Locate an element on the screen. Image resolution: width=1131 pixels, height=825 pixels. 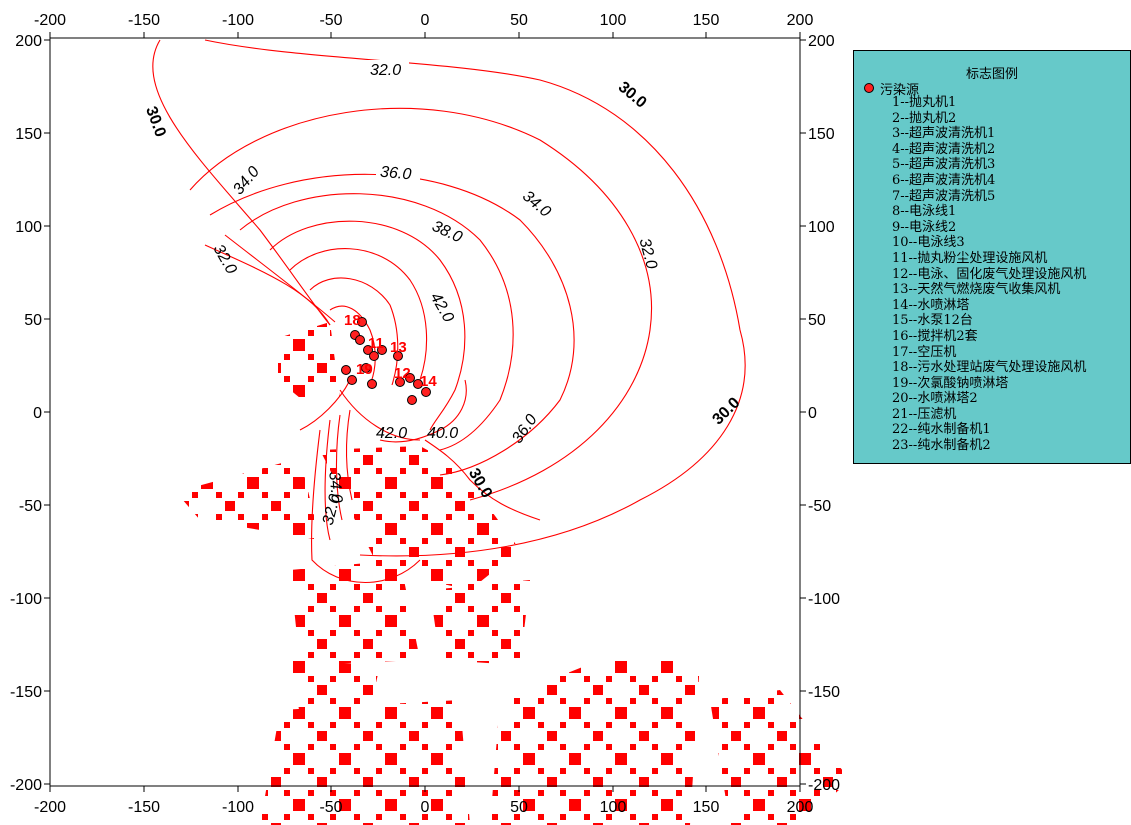
legend-item: 6--超声波清洗机4 is located at coordinates (944, 180).